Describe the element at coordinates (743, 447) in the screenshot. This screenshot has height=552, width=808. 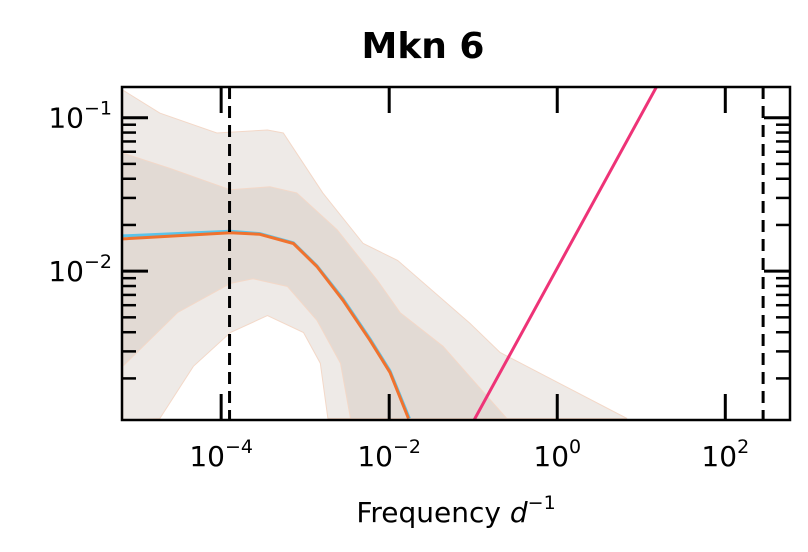
I see `x-tick-exp: 2` at that location.